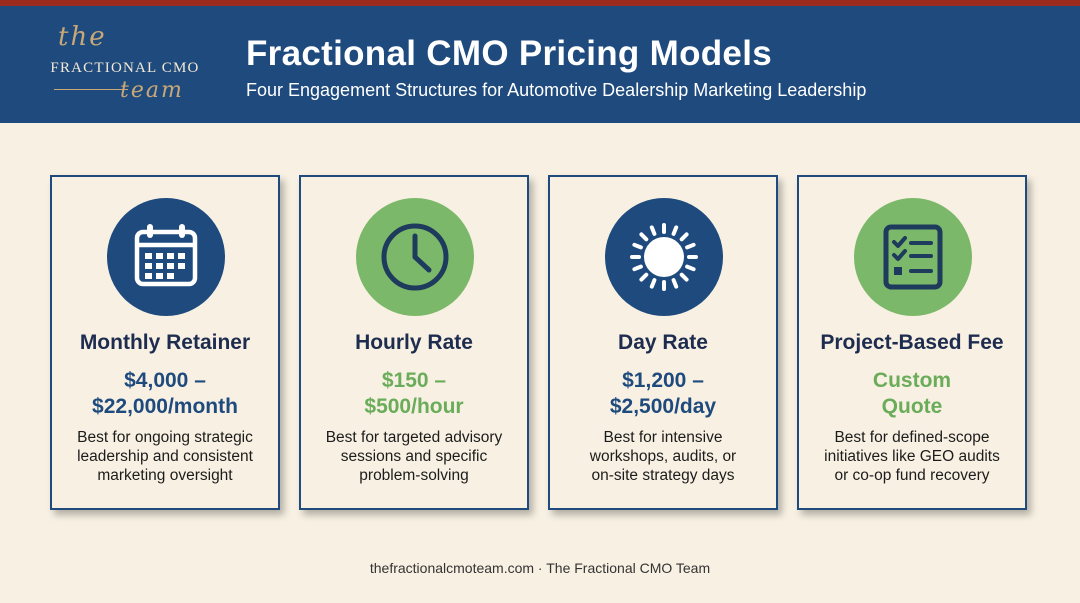  What do you see at coordinates (165, 437) in the screenshot?
I see `desc-line: Best for ongoing strategic` at bounding box center [165, 437].